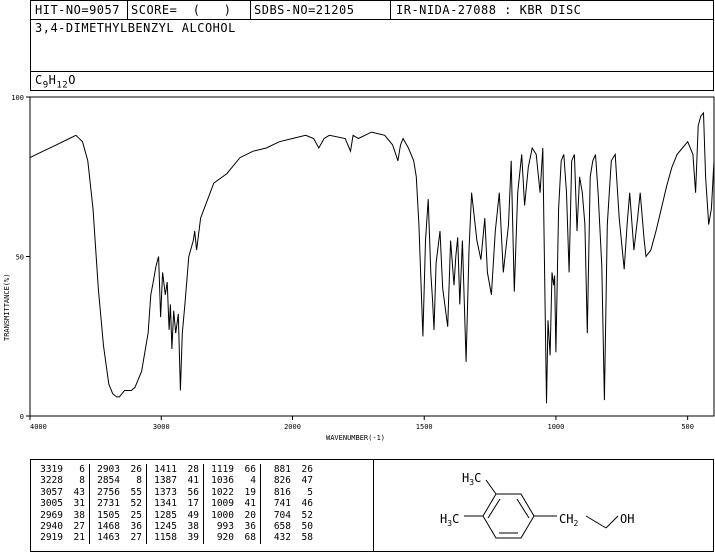  I want to click on peak-wavenumber: 1000, so click(222, 515).